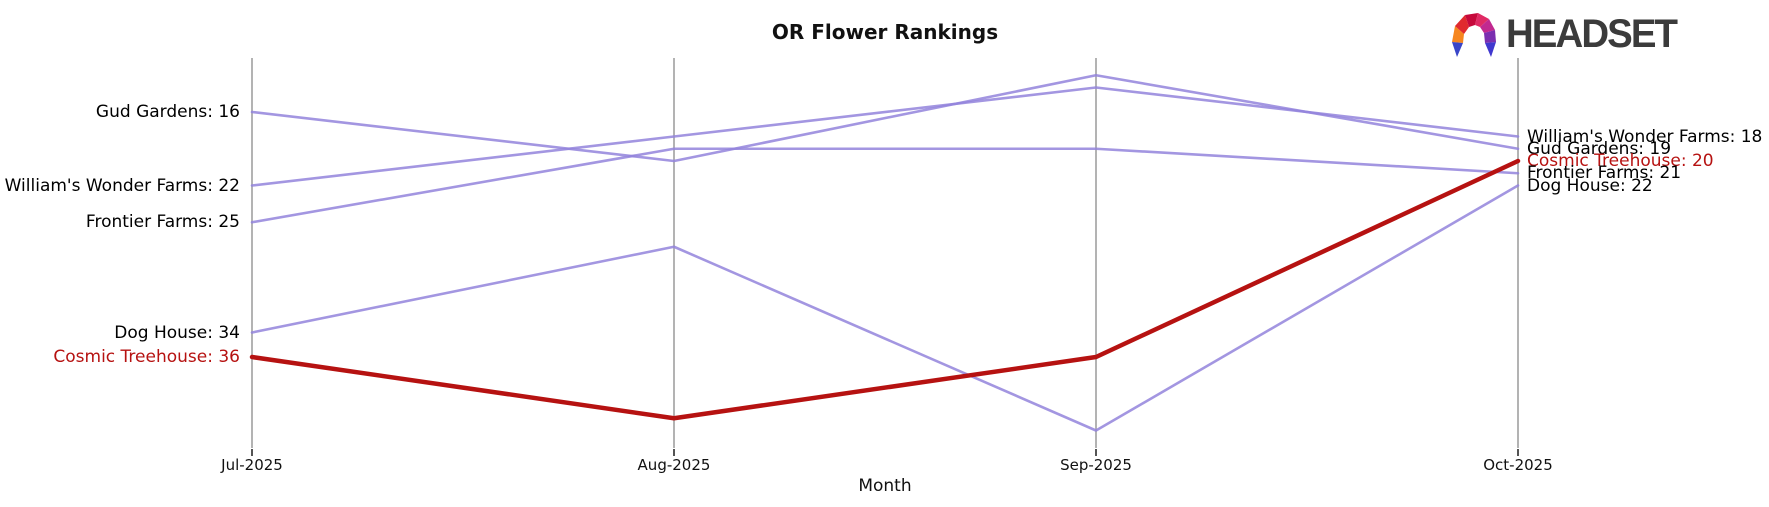 This screenshot has width=1769, height=507. Describe the element at coordinates (1645, 136) in the screenshot. I see `series-end-label: William's Wonder Farms: 18` at that location.